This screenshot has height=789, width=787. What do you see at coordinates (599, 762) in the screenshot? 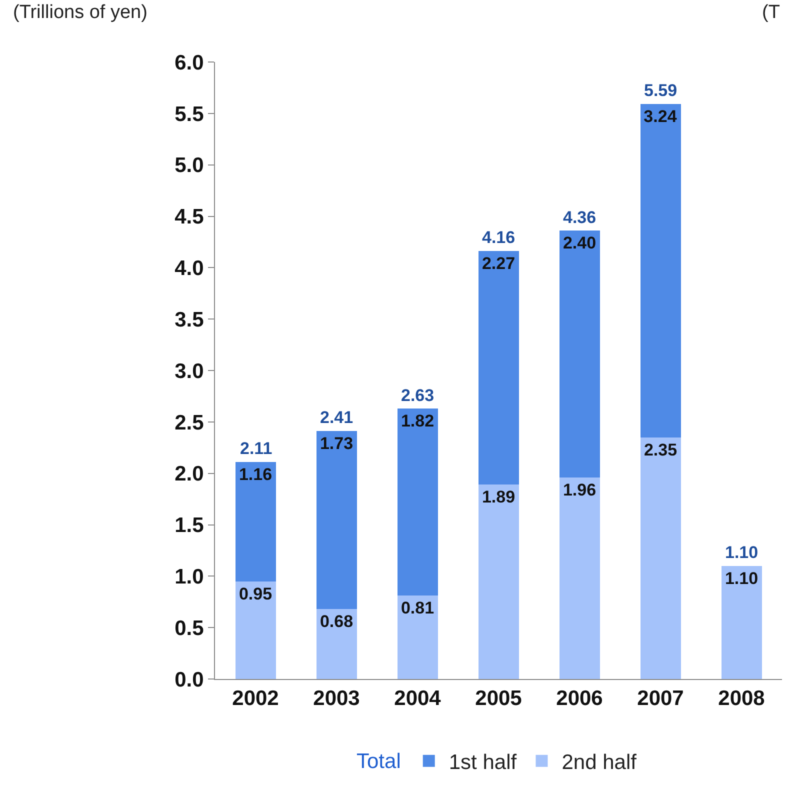
I see `legend-label: 2nd half` at bounding box center [599, 762].